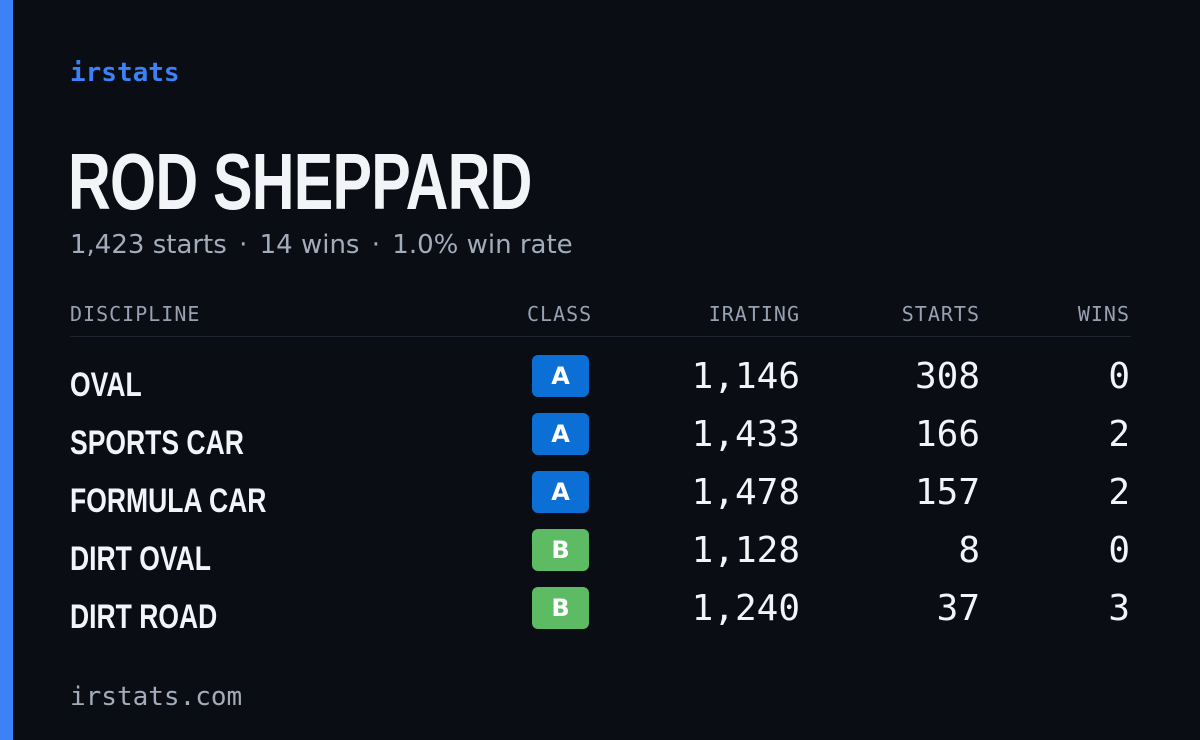  What do you see at coordinates (168, 501) in the screenshot?
I see `discipline-name: FORMULA CAR` at bounding box center [168, 501].